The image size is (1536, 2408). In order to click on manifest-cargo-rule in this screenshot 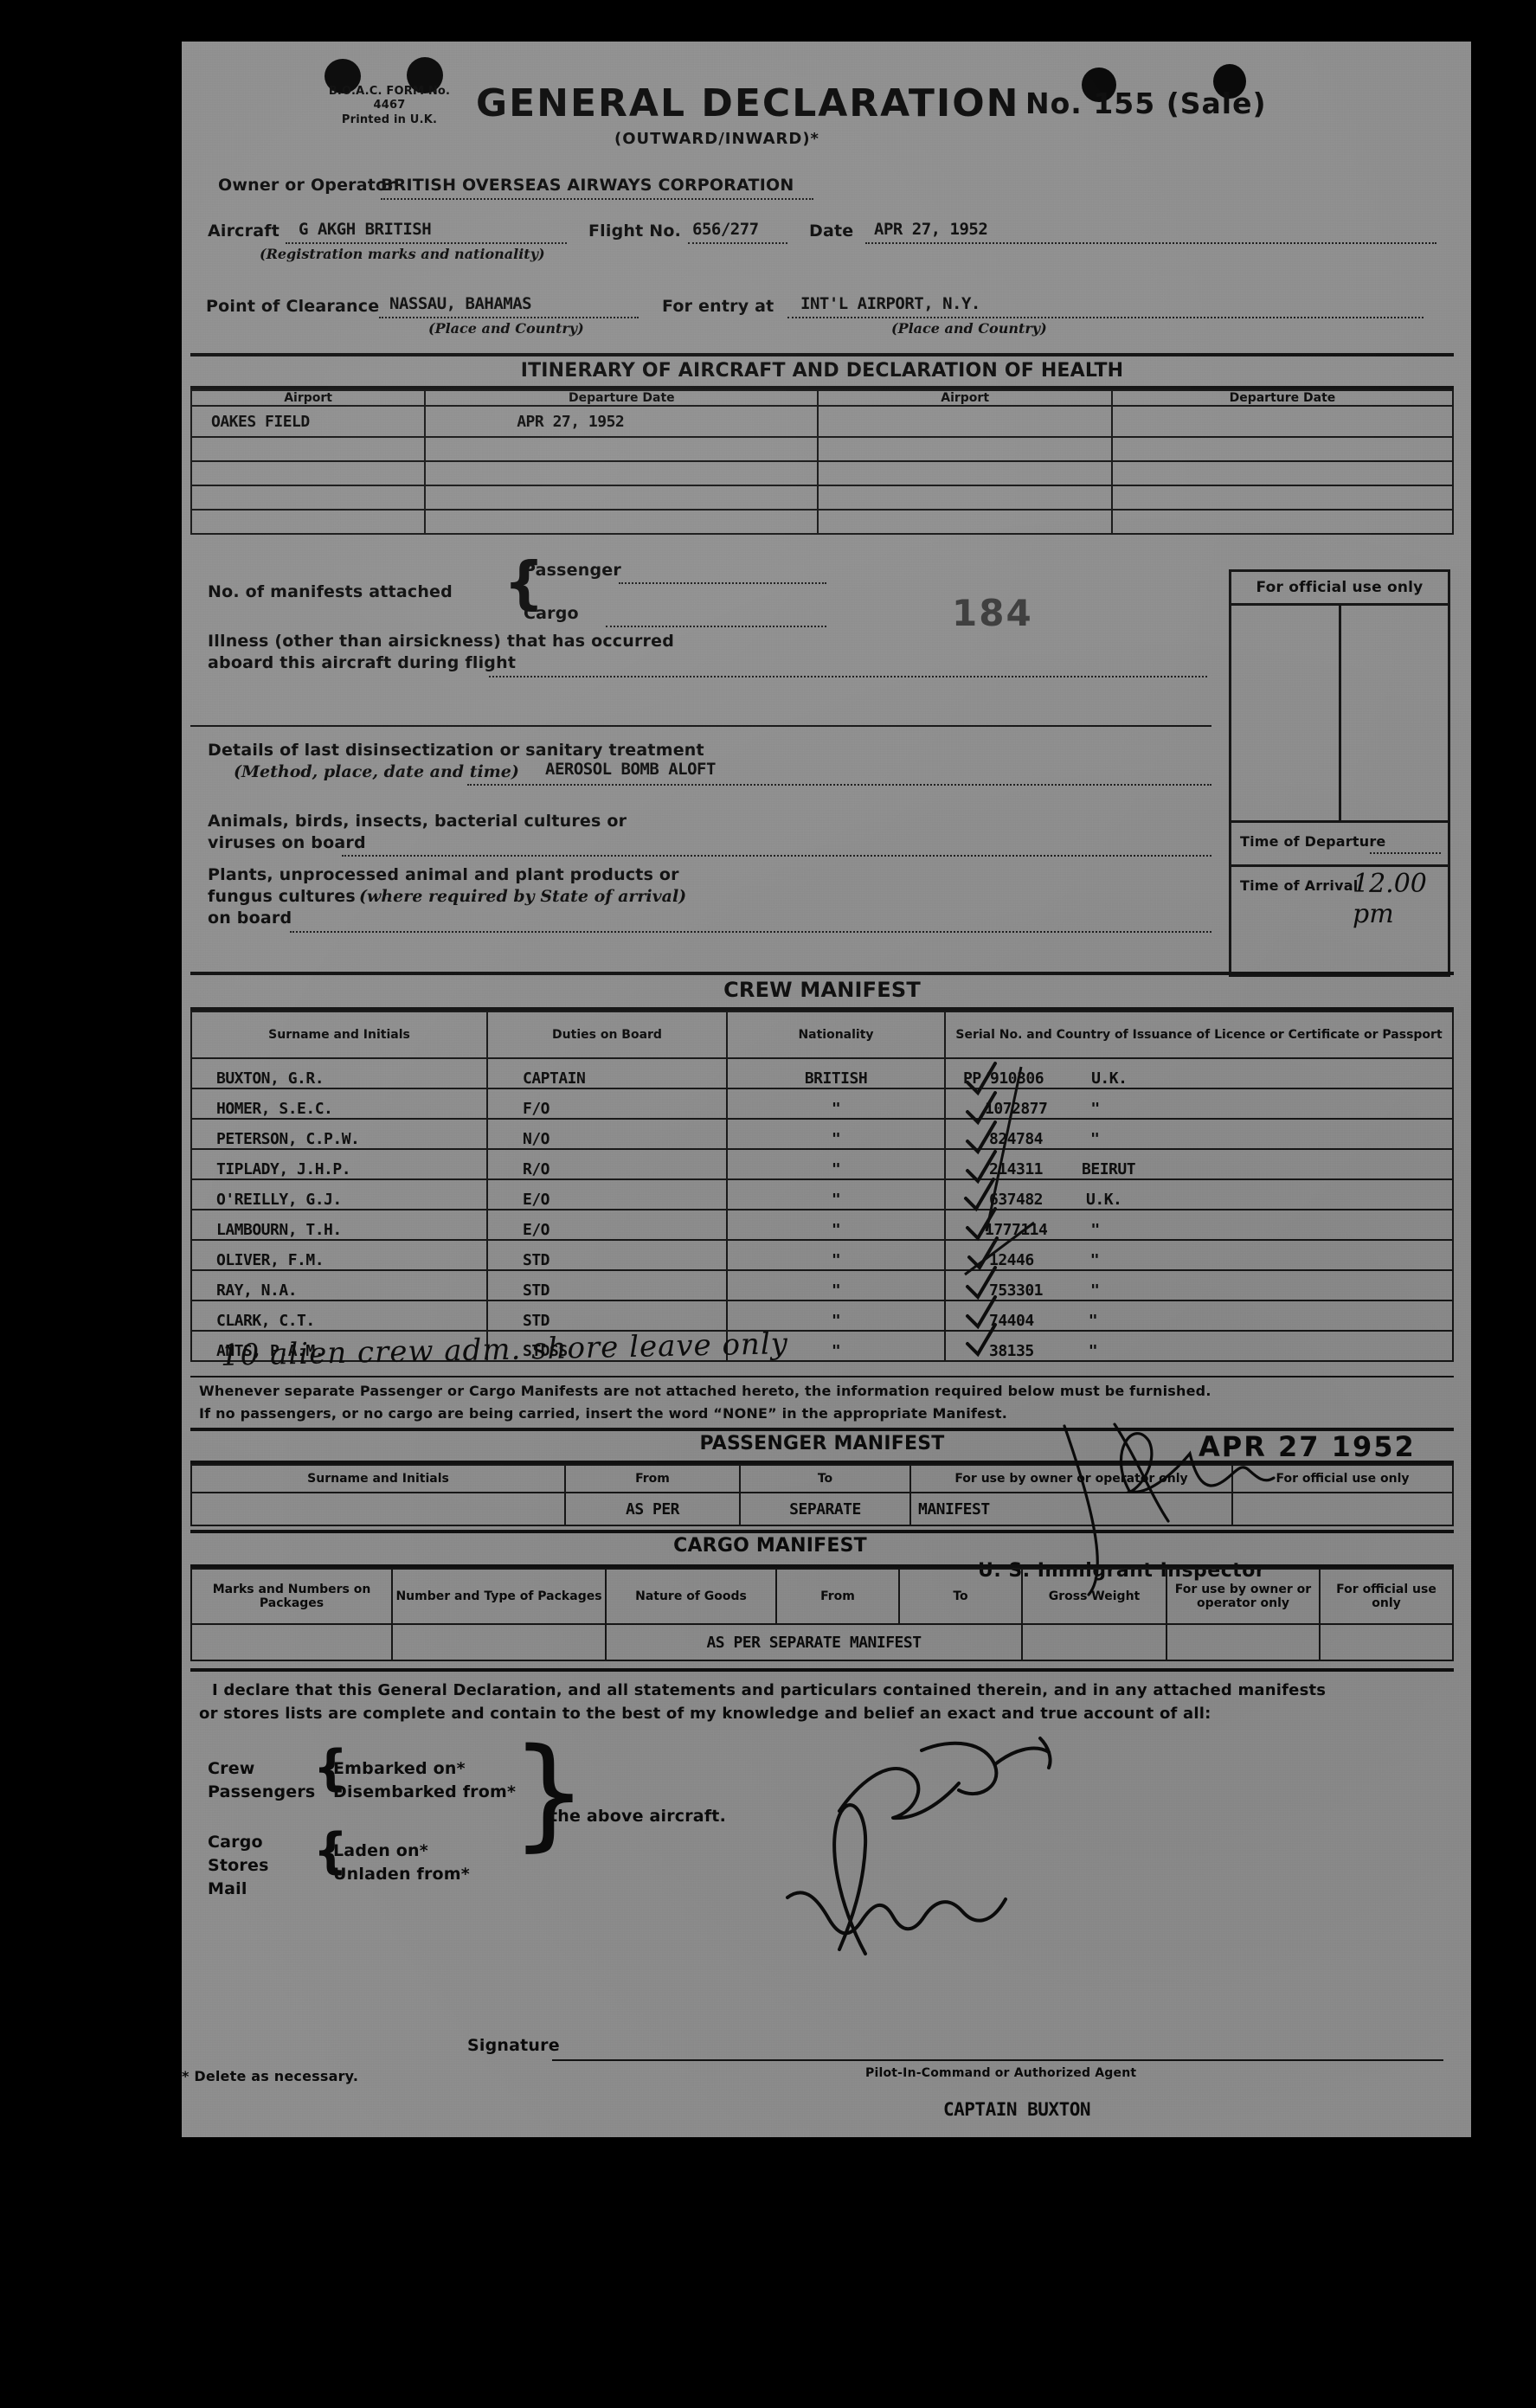, I will do `click(716, 626)`.